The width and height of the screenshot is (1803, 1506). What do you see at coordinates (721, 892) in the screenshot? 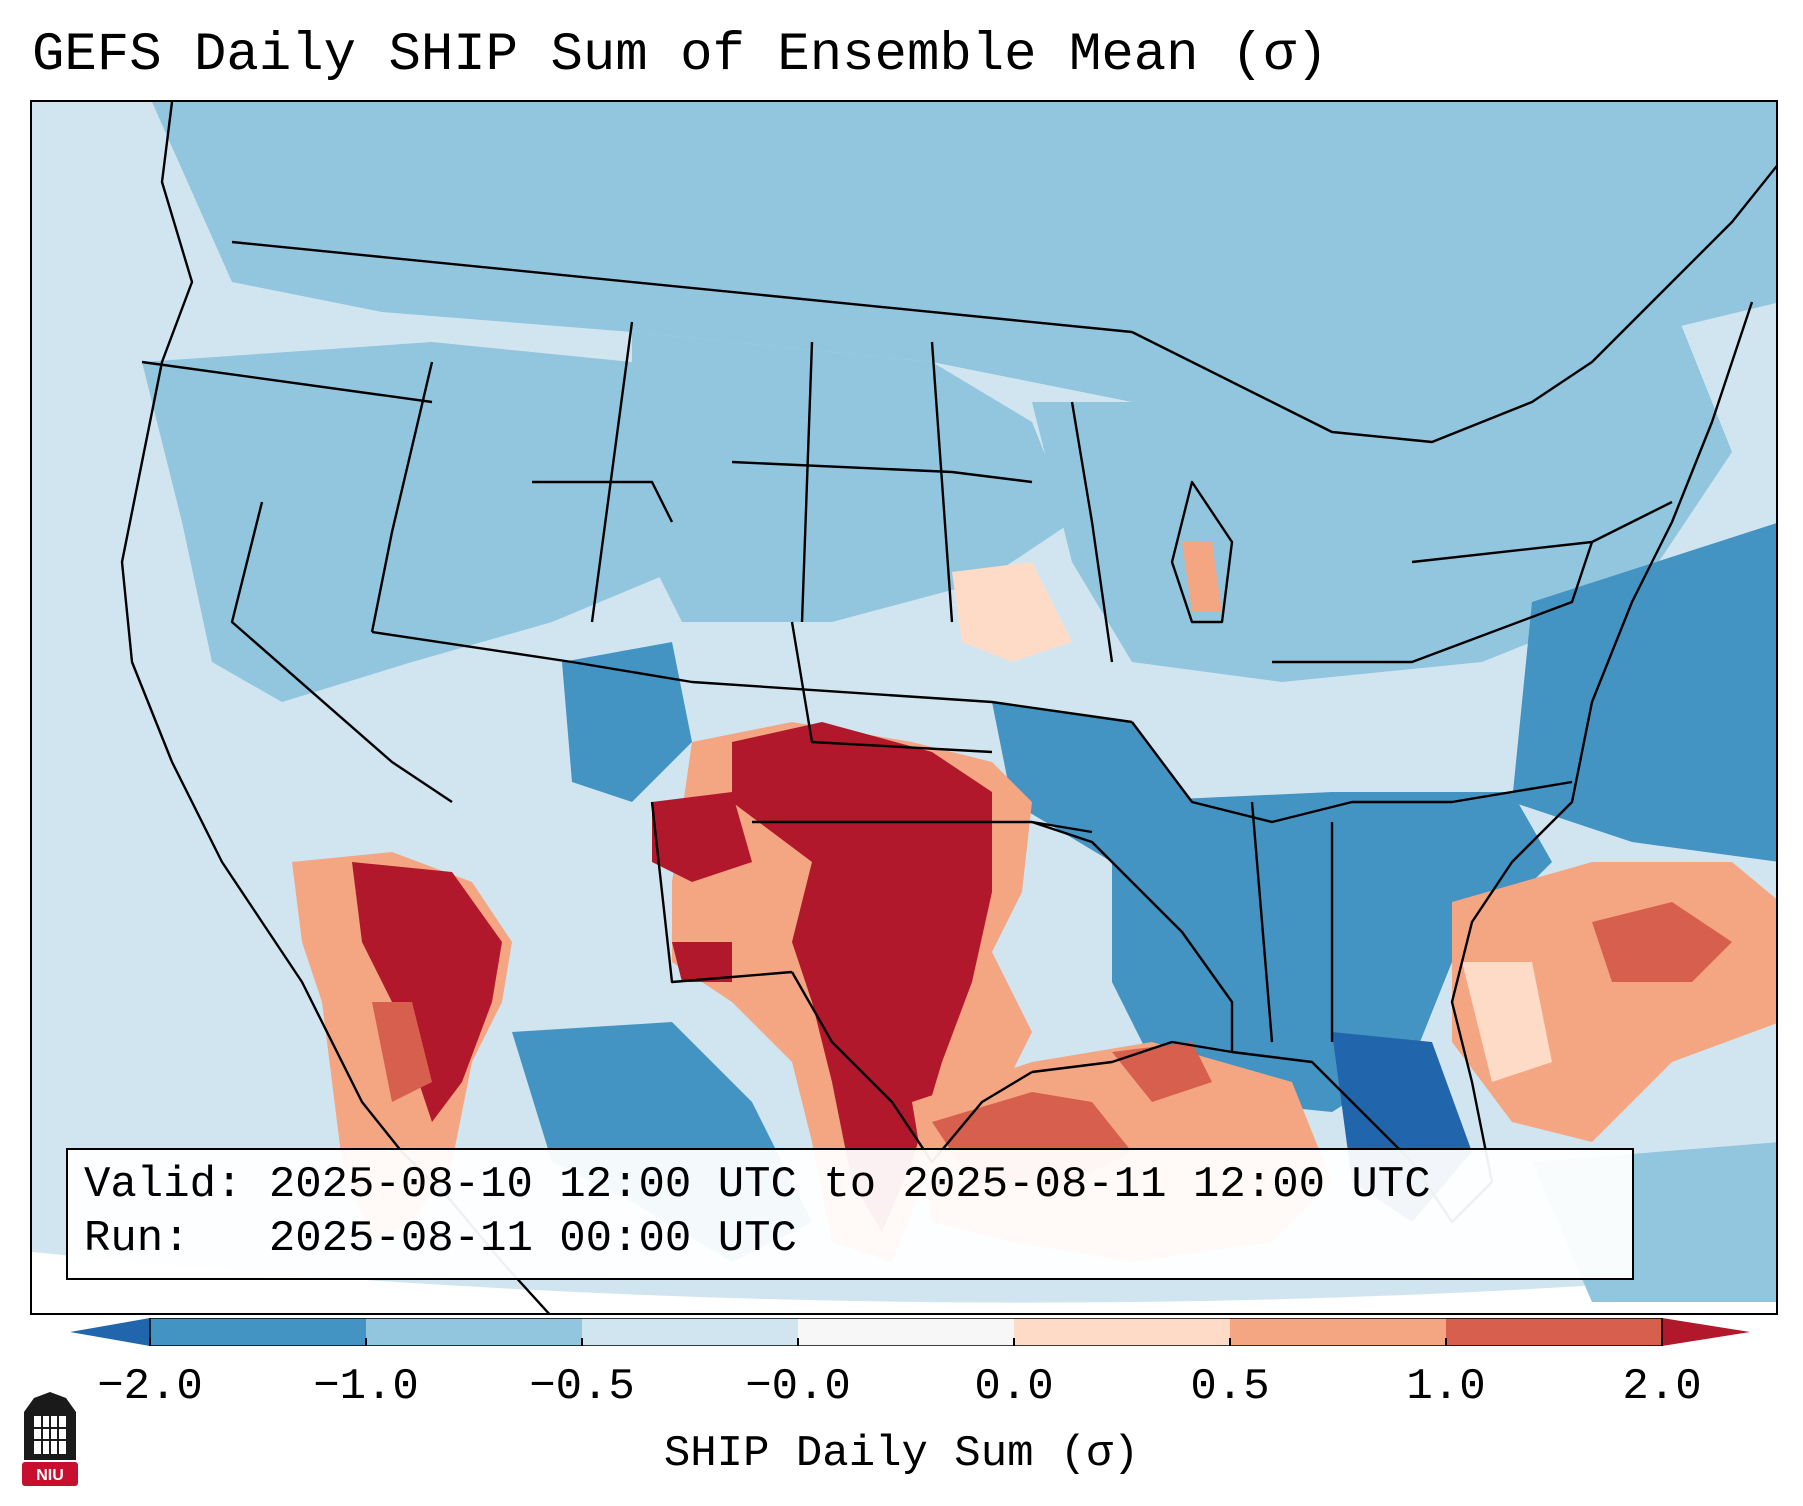
I see `nm-border` at bounding box center [721, 892].